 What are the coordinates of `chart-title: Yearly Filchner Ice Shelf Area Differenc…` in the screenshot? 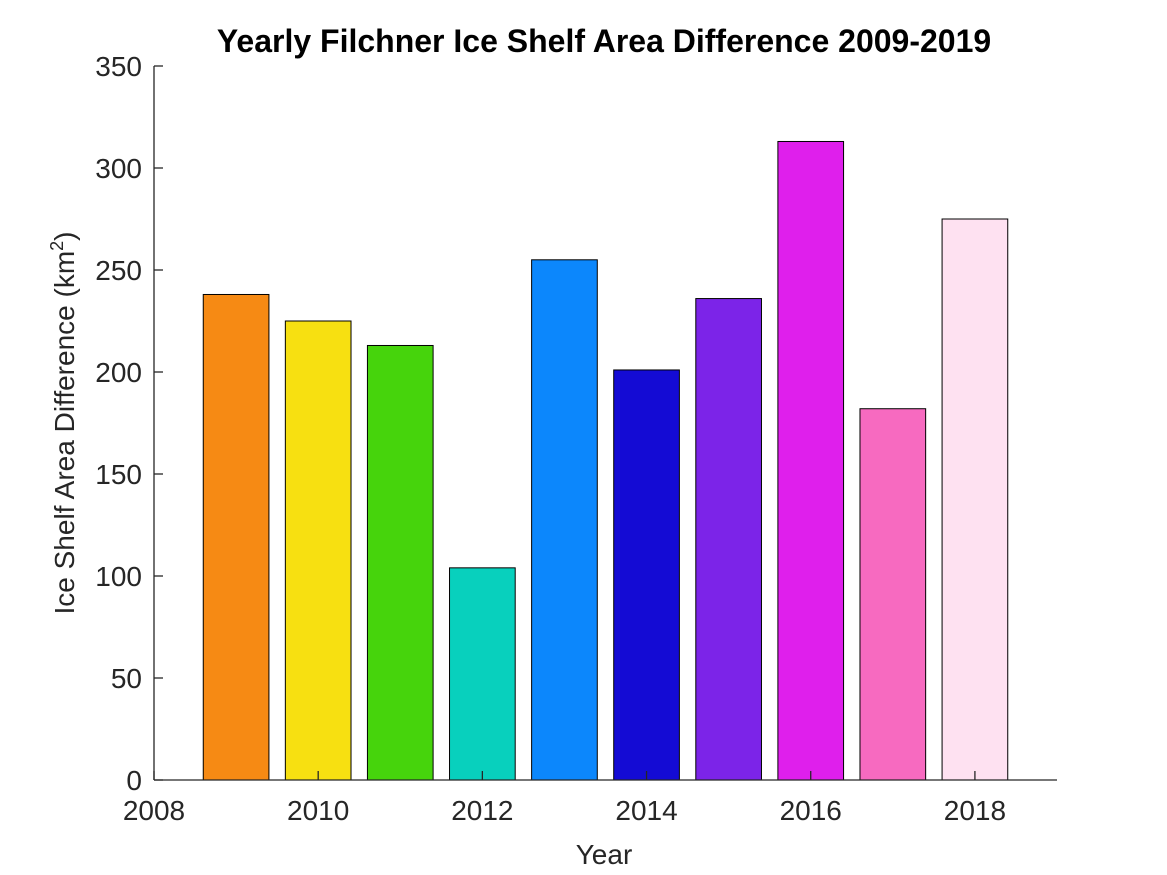 It's located at (604, 41).